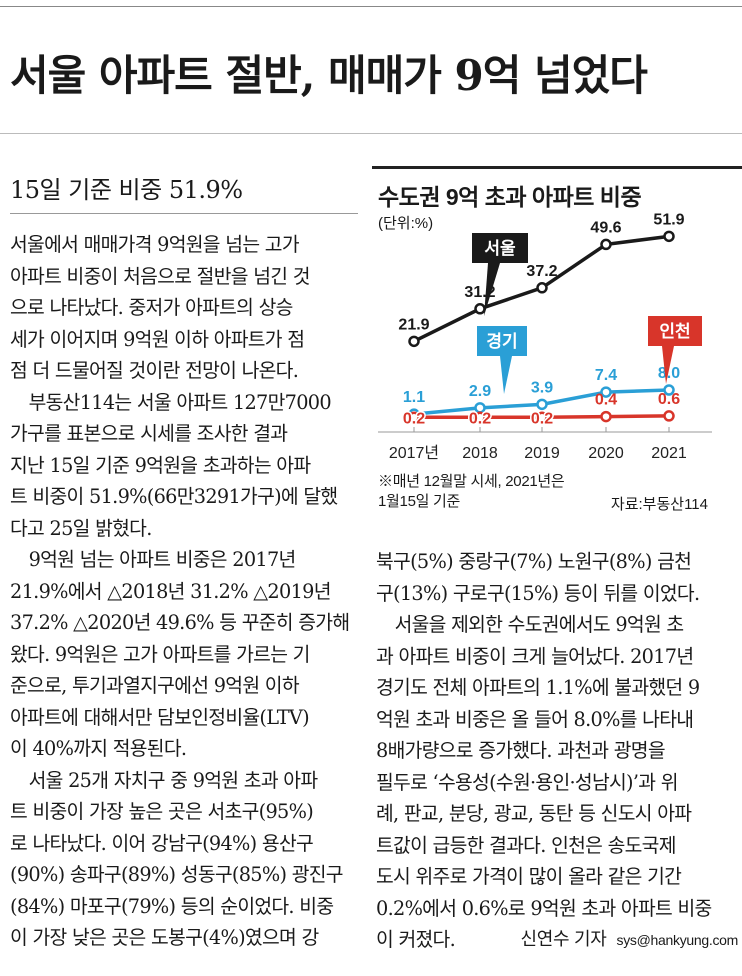 This screenshot has height=976, width=742. I want to click on article-right-line: 이 커졌다., so click(416, 939).